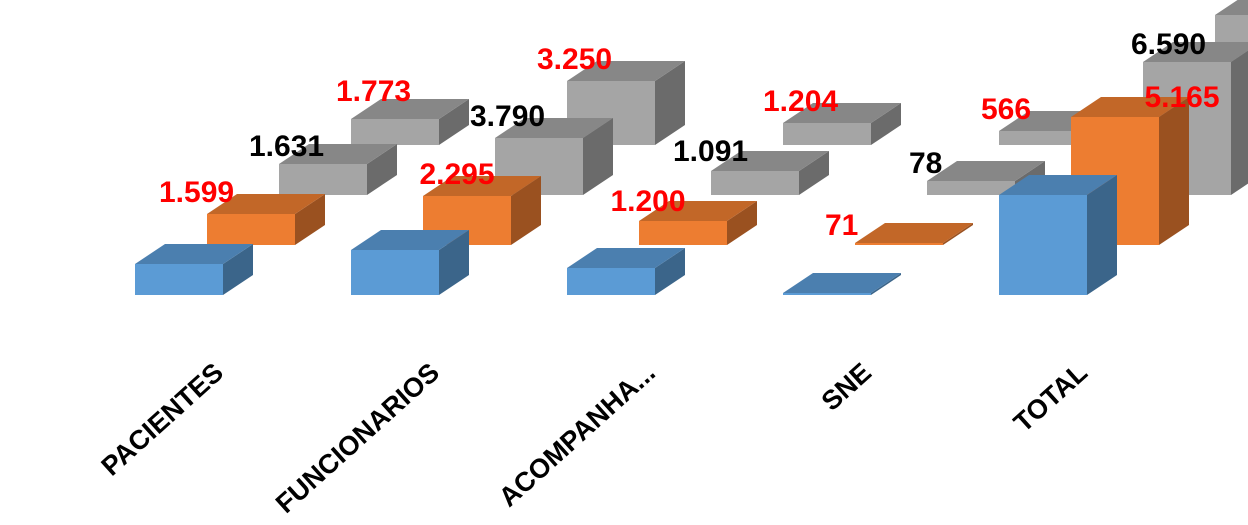  I want to click on data-label: 1.631, so click(286, 146).